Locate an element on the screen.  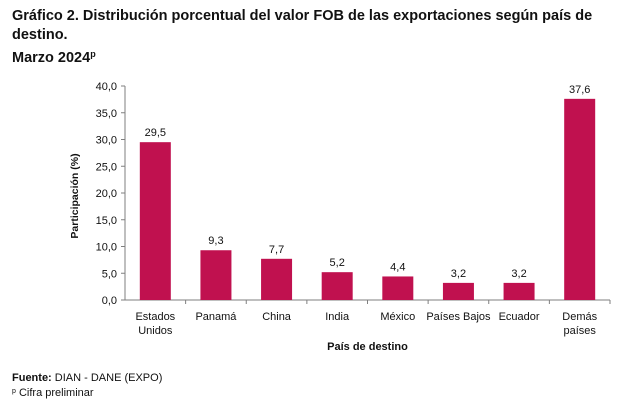
source-line: Fuente: DIAN - DANE (EXPO) is located at coordinates (87, 378).